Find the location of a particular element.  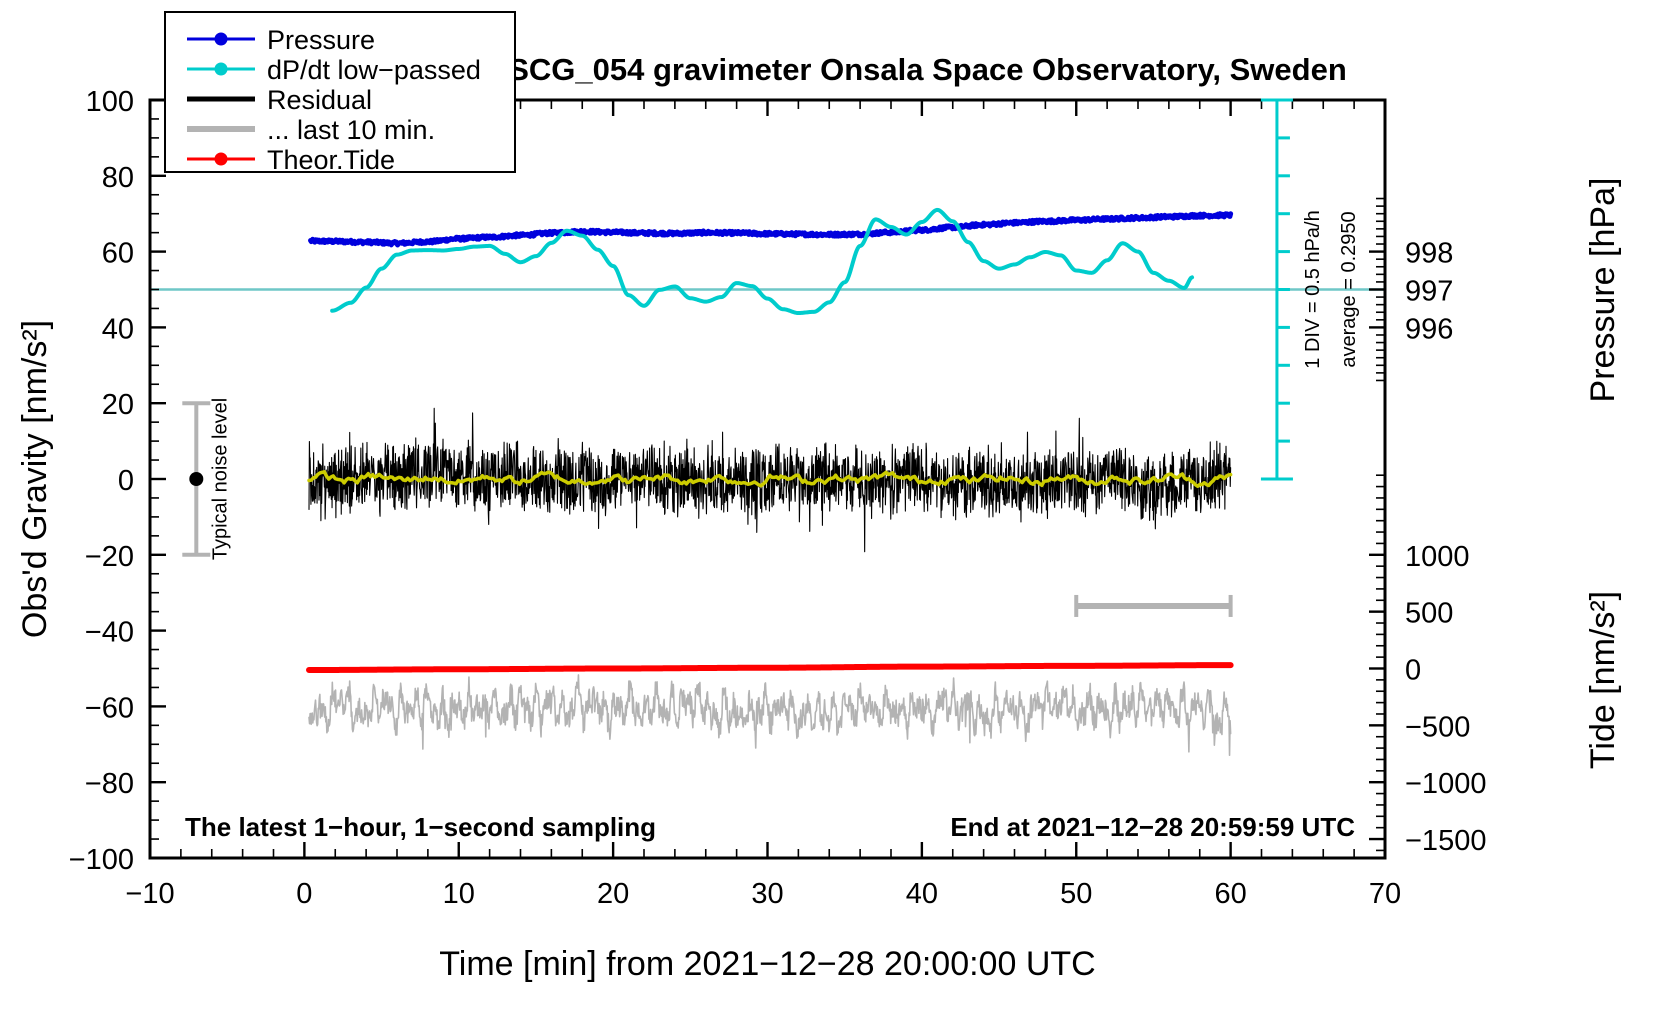

series-residual is located at coordinates (770, 480).